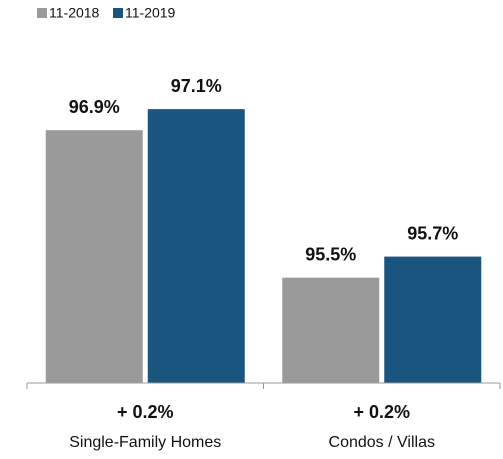 Image resolution: width=503 pixels, height=459 pixels. Describe the element at coordinates (196, 86) in the screenshot. I see `data-label: 97.1%` at that location.